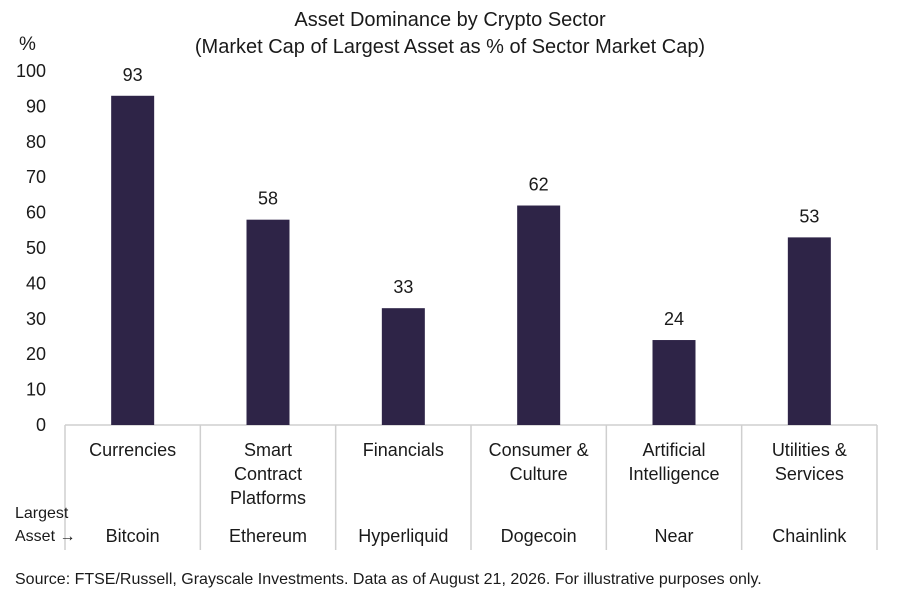 The image size is (900, 601). Describe the element at coordinates (268, 536) in the screenshot. I see `largest-asset-name: Ethereum` at that location.